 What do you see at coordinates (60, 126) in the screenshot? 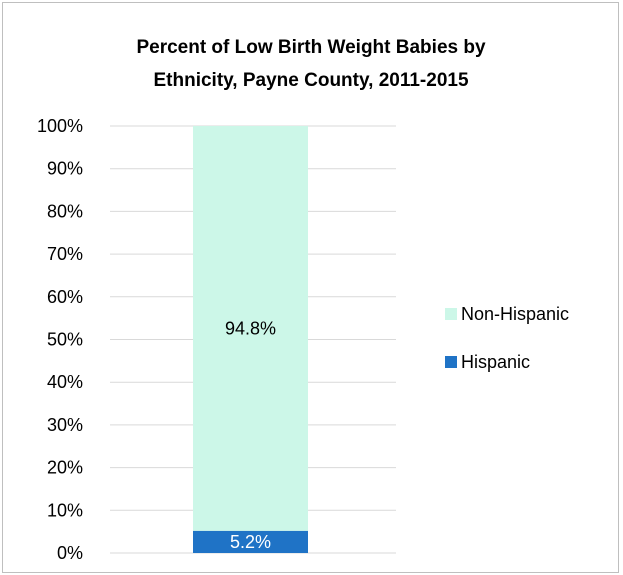
I see `y-tick-label: 100%` at bounding box center [60, 126].